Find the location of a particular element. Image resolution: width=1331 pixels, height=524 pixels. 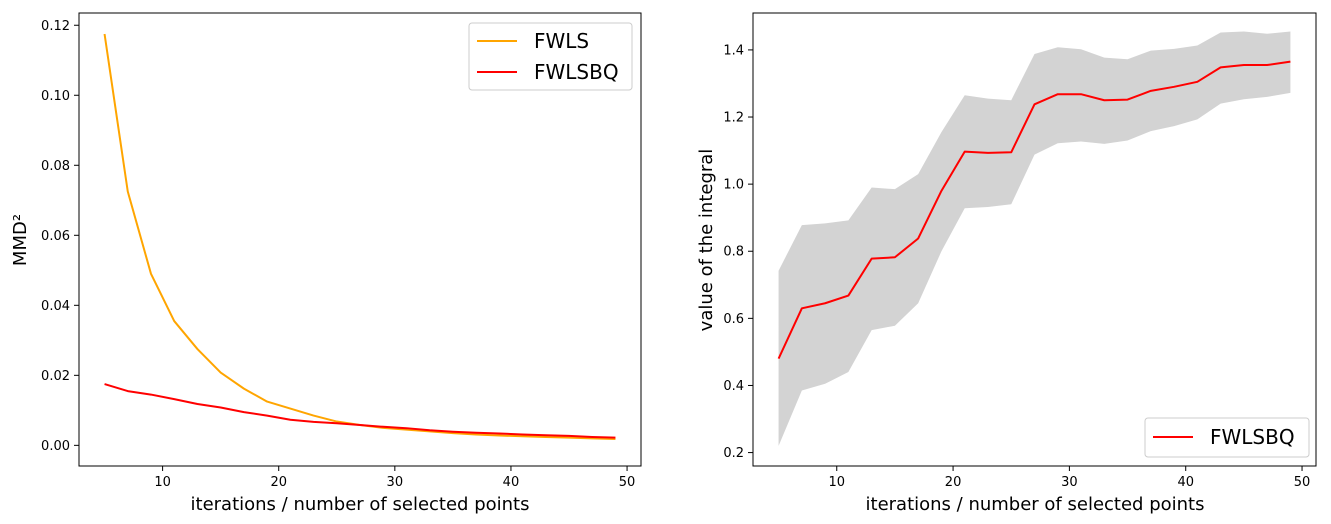

integral-y-tick-label: 0.6 is located at coordinates (733, 319).